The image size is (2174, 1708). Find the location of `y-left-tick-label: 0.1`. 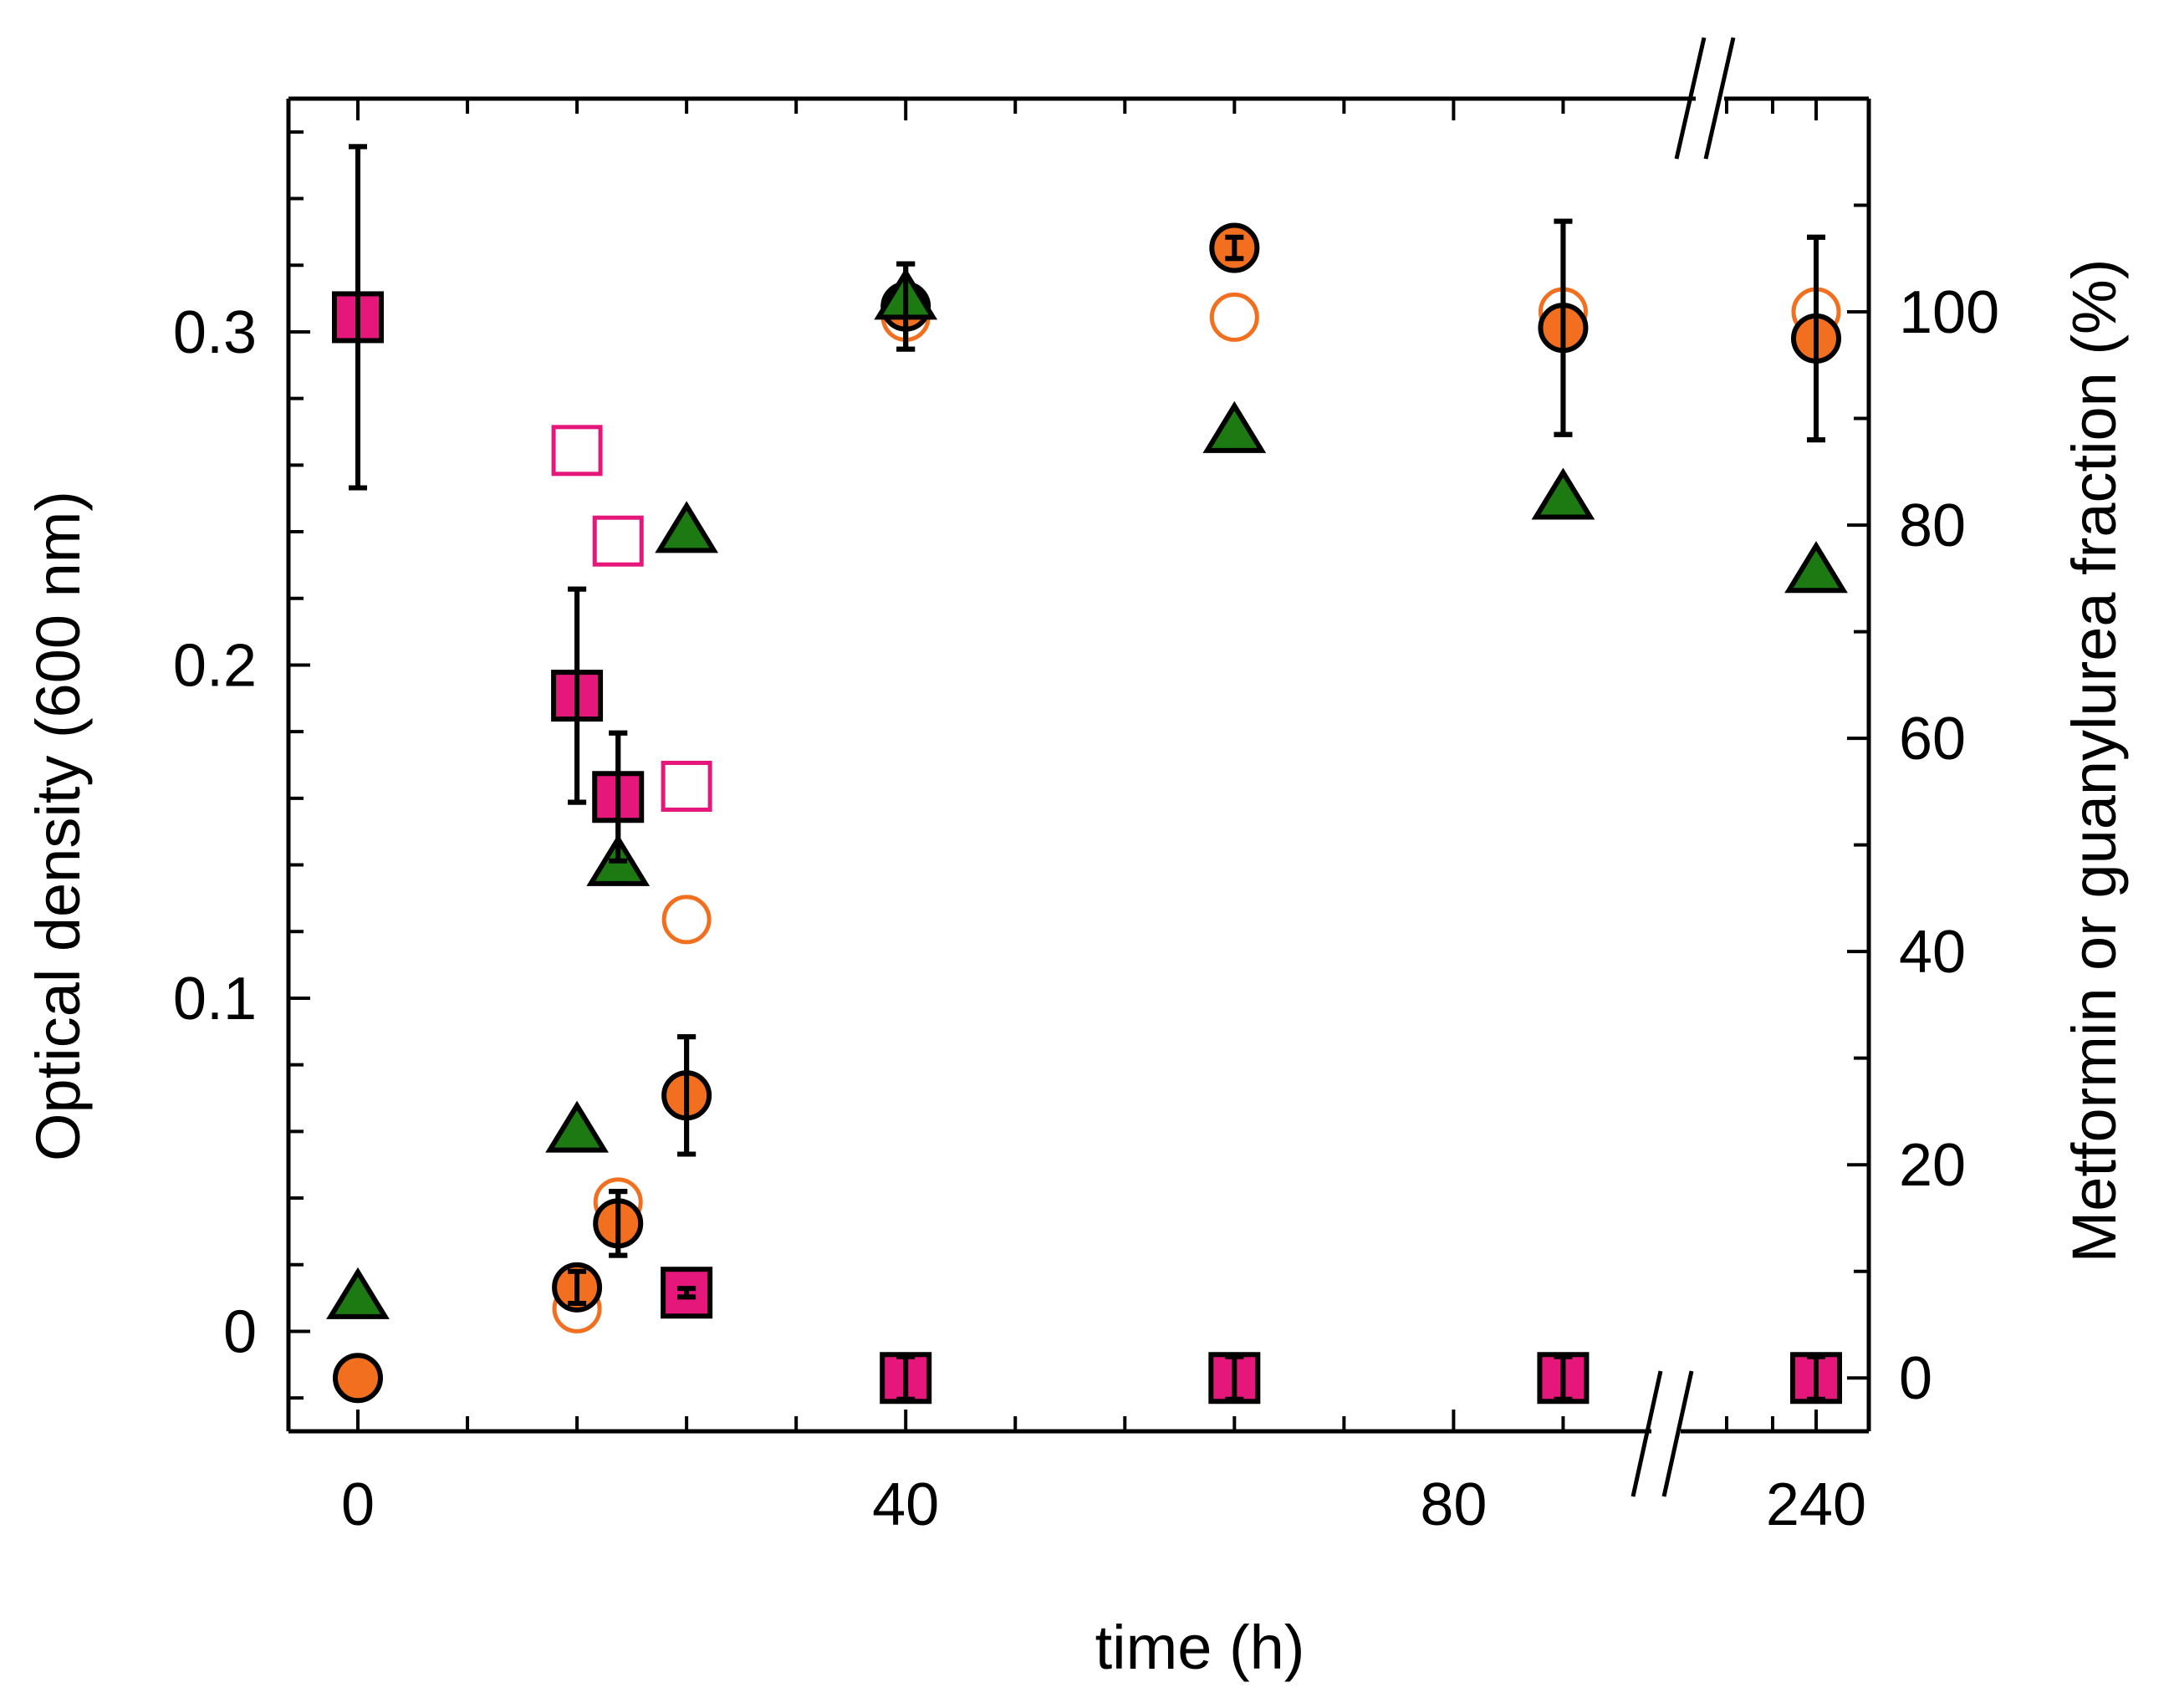

y-left-tick-label: 0.1 is located at coordinates (215, 999).